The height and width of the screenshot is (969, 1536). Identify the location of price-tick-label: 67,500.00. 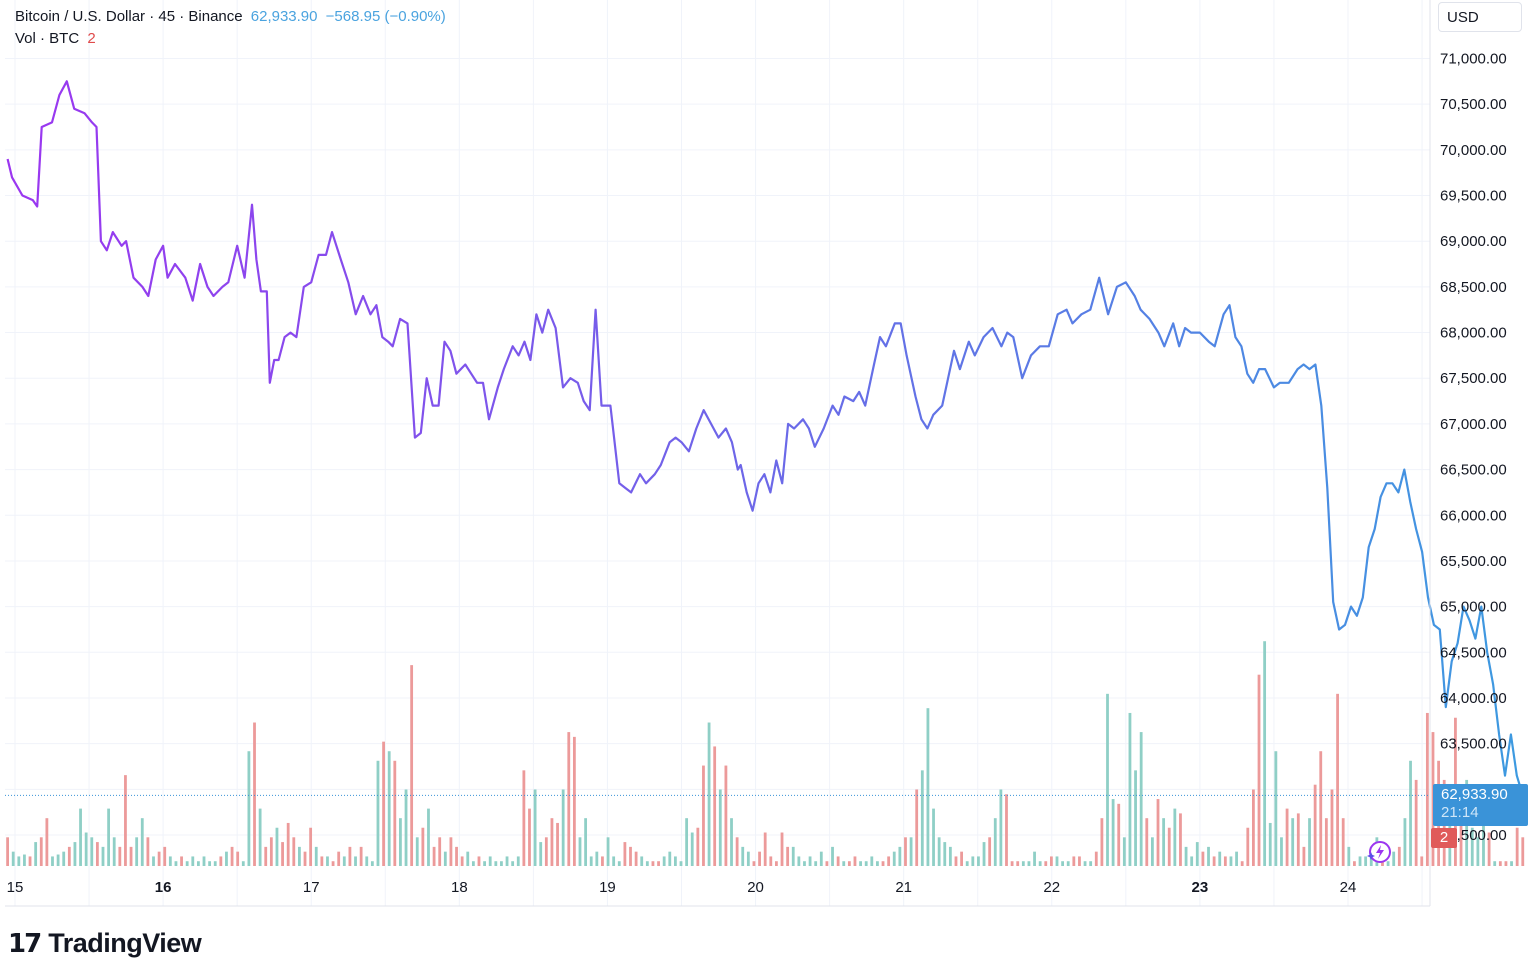
(1473, 378).